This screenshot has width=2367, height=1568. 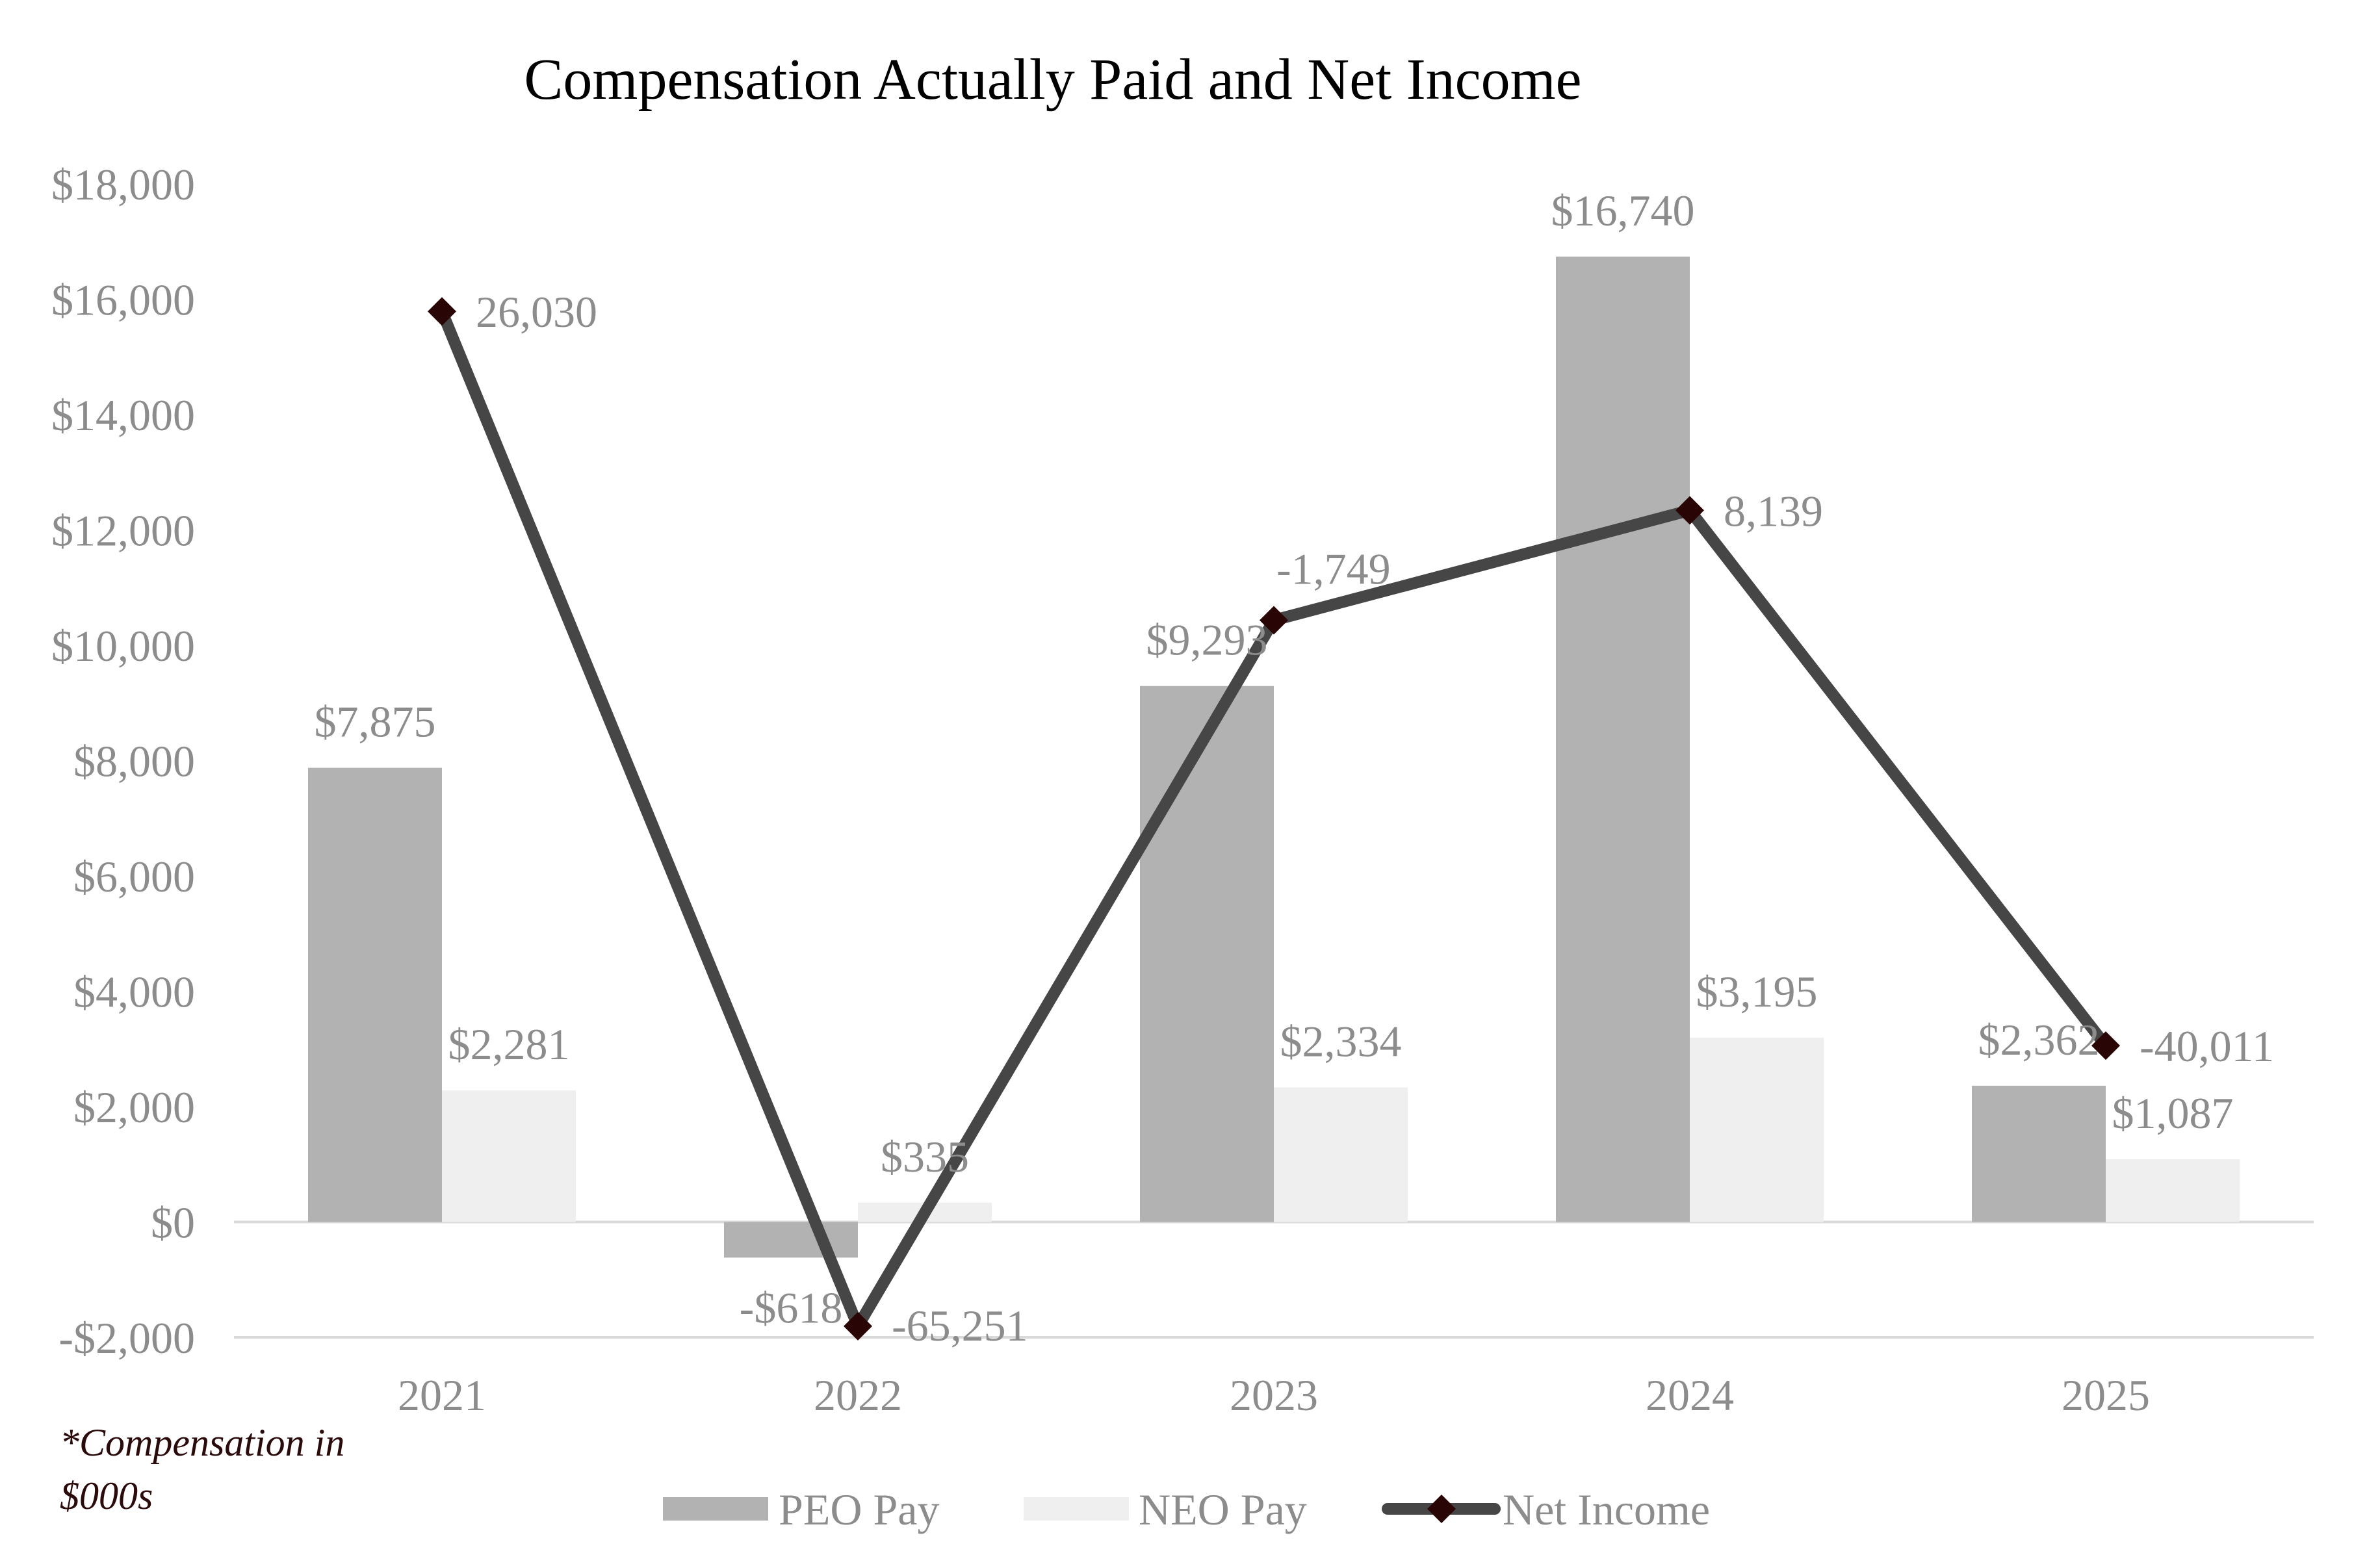 What do you see at coordinates (134, 993) in the screenshot?
I see `y-tick-label: $4,000` at bounding box center [134, 993].